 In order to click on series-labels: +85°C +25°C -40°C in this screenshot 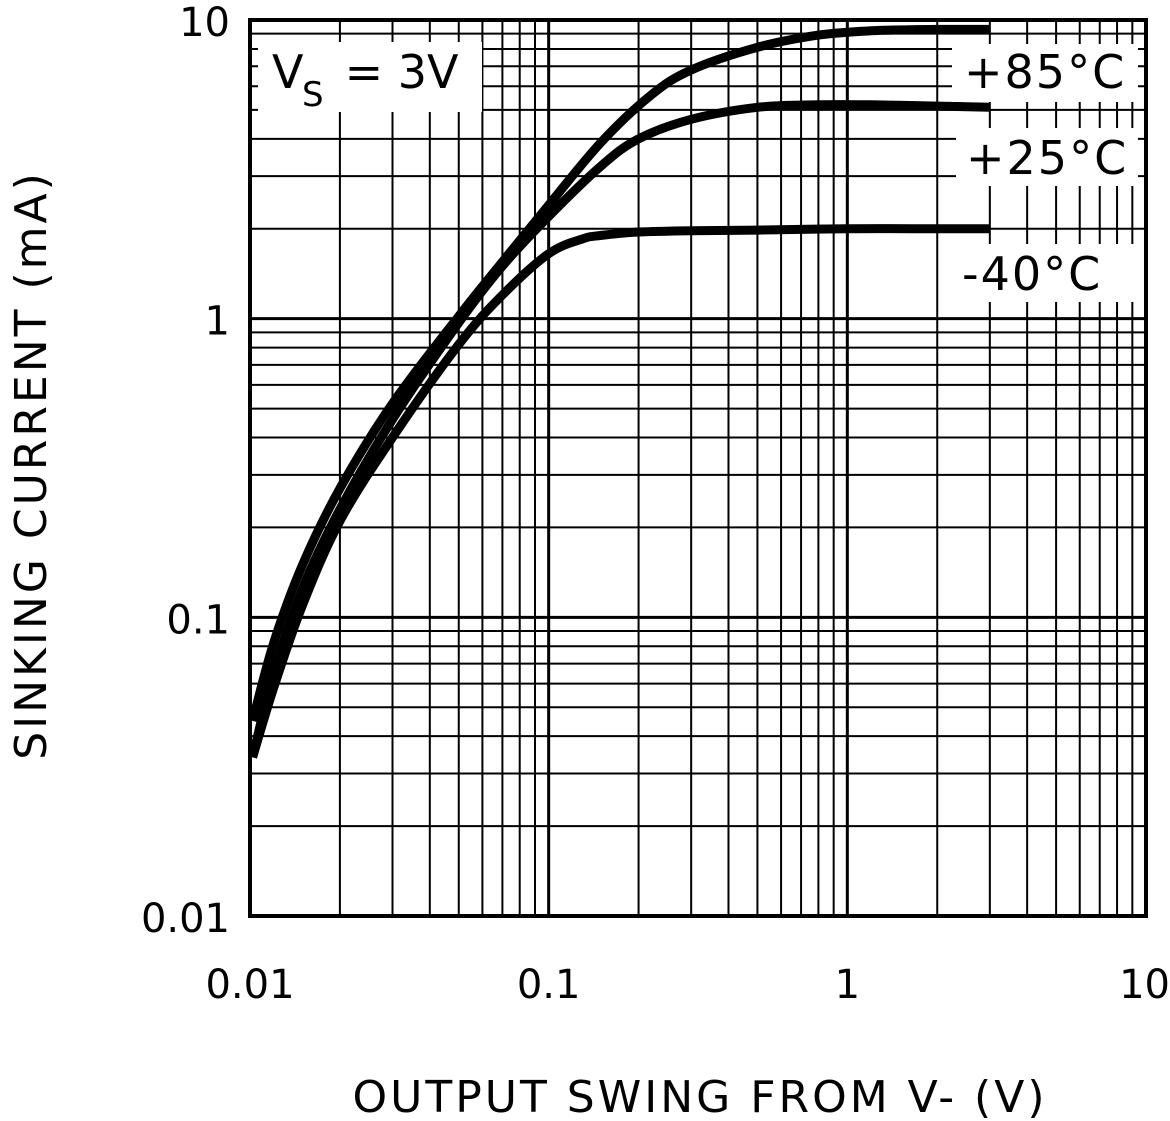, I will do `click(1045, 173)`.